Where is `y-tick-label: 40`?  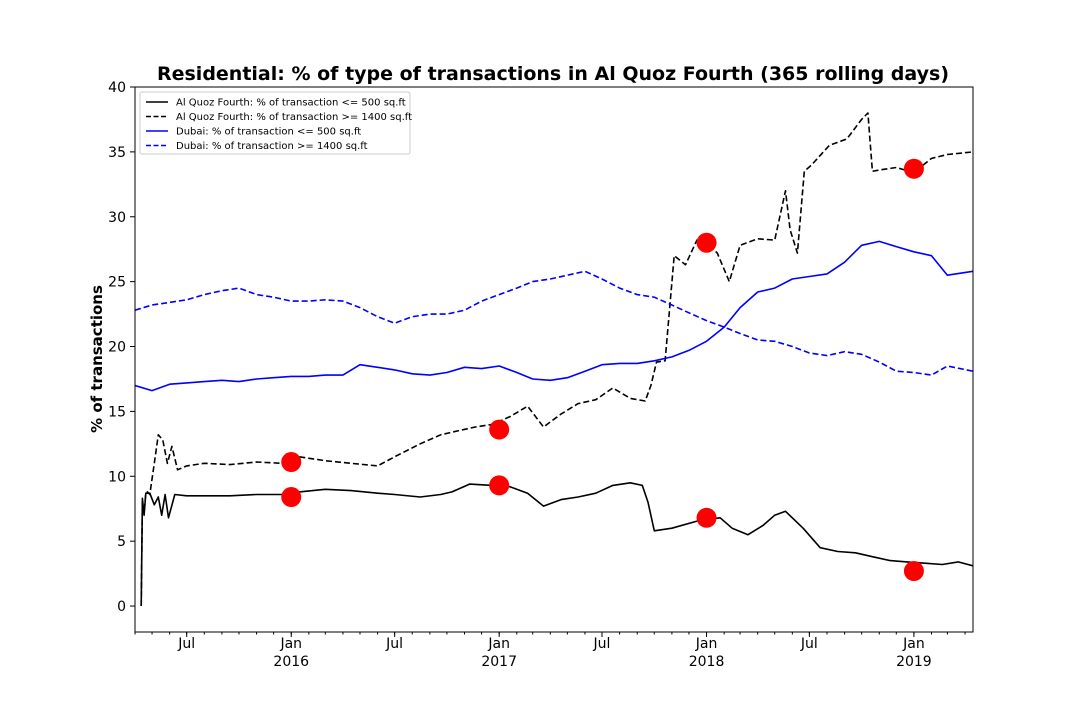
y-tick-label: 40 is located at coordinates (117, 88).